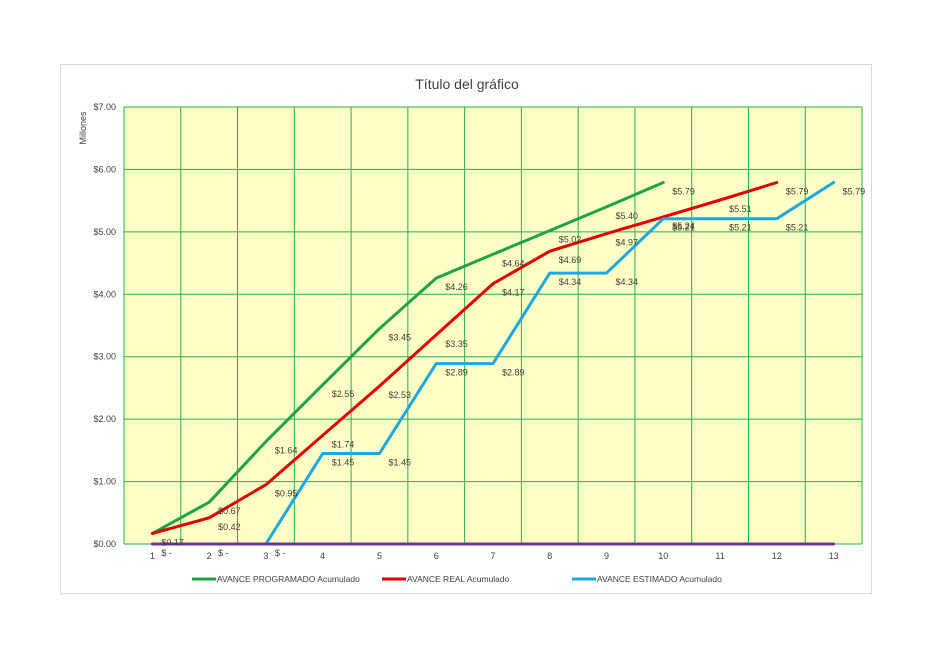  Describe the element at coordinates (83, 128) in the screenshot. I see `y-axis-label: Millones` at that location.